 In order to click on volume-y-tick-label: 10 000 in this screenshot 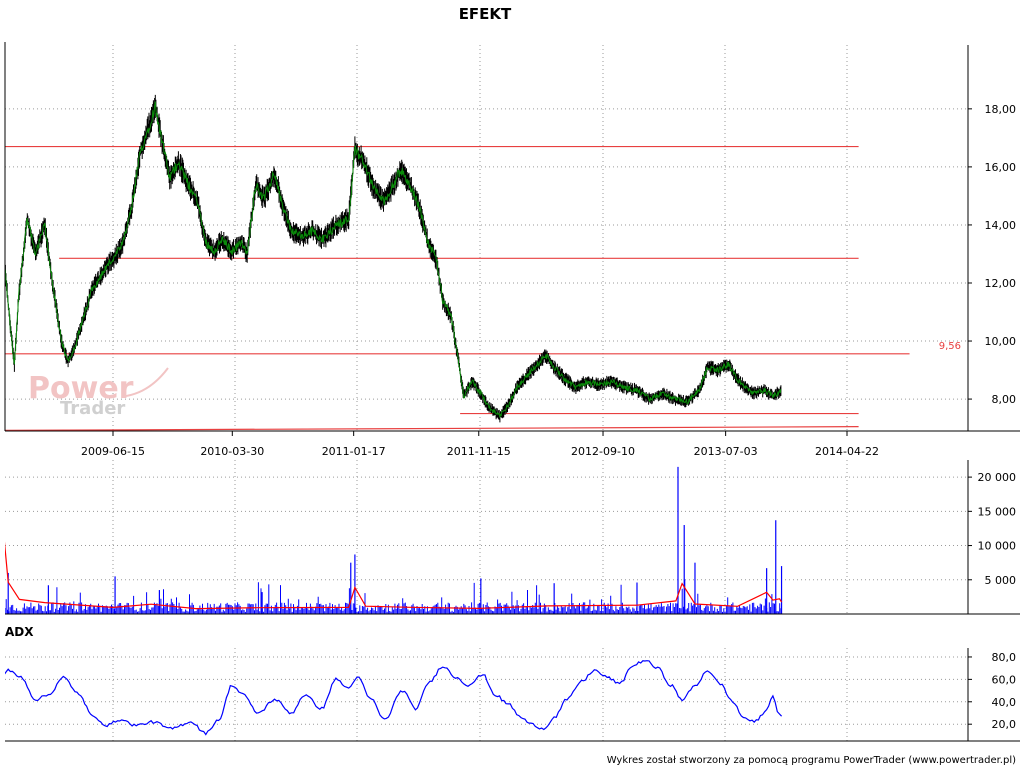, I will do `click(997, 546)`.